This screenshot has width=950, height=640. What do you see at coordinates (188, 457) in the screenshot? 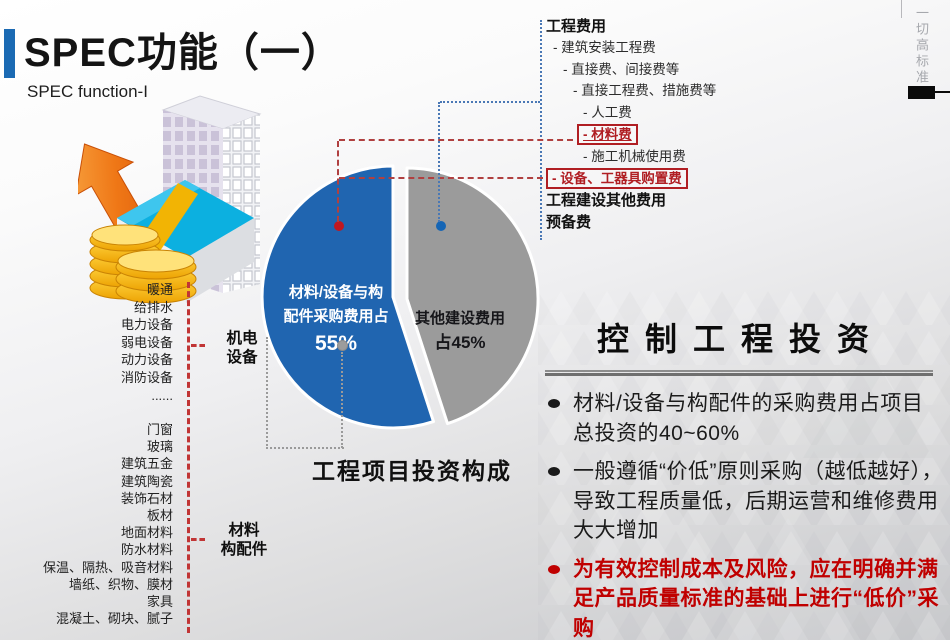
I see `brace-red-vertical` at bounding box center [188, 457].